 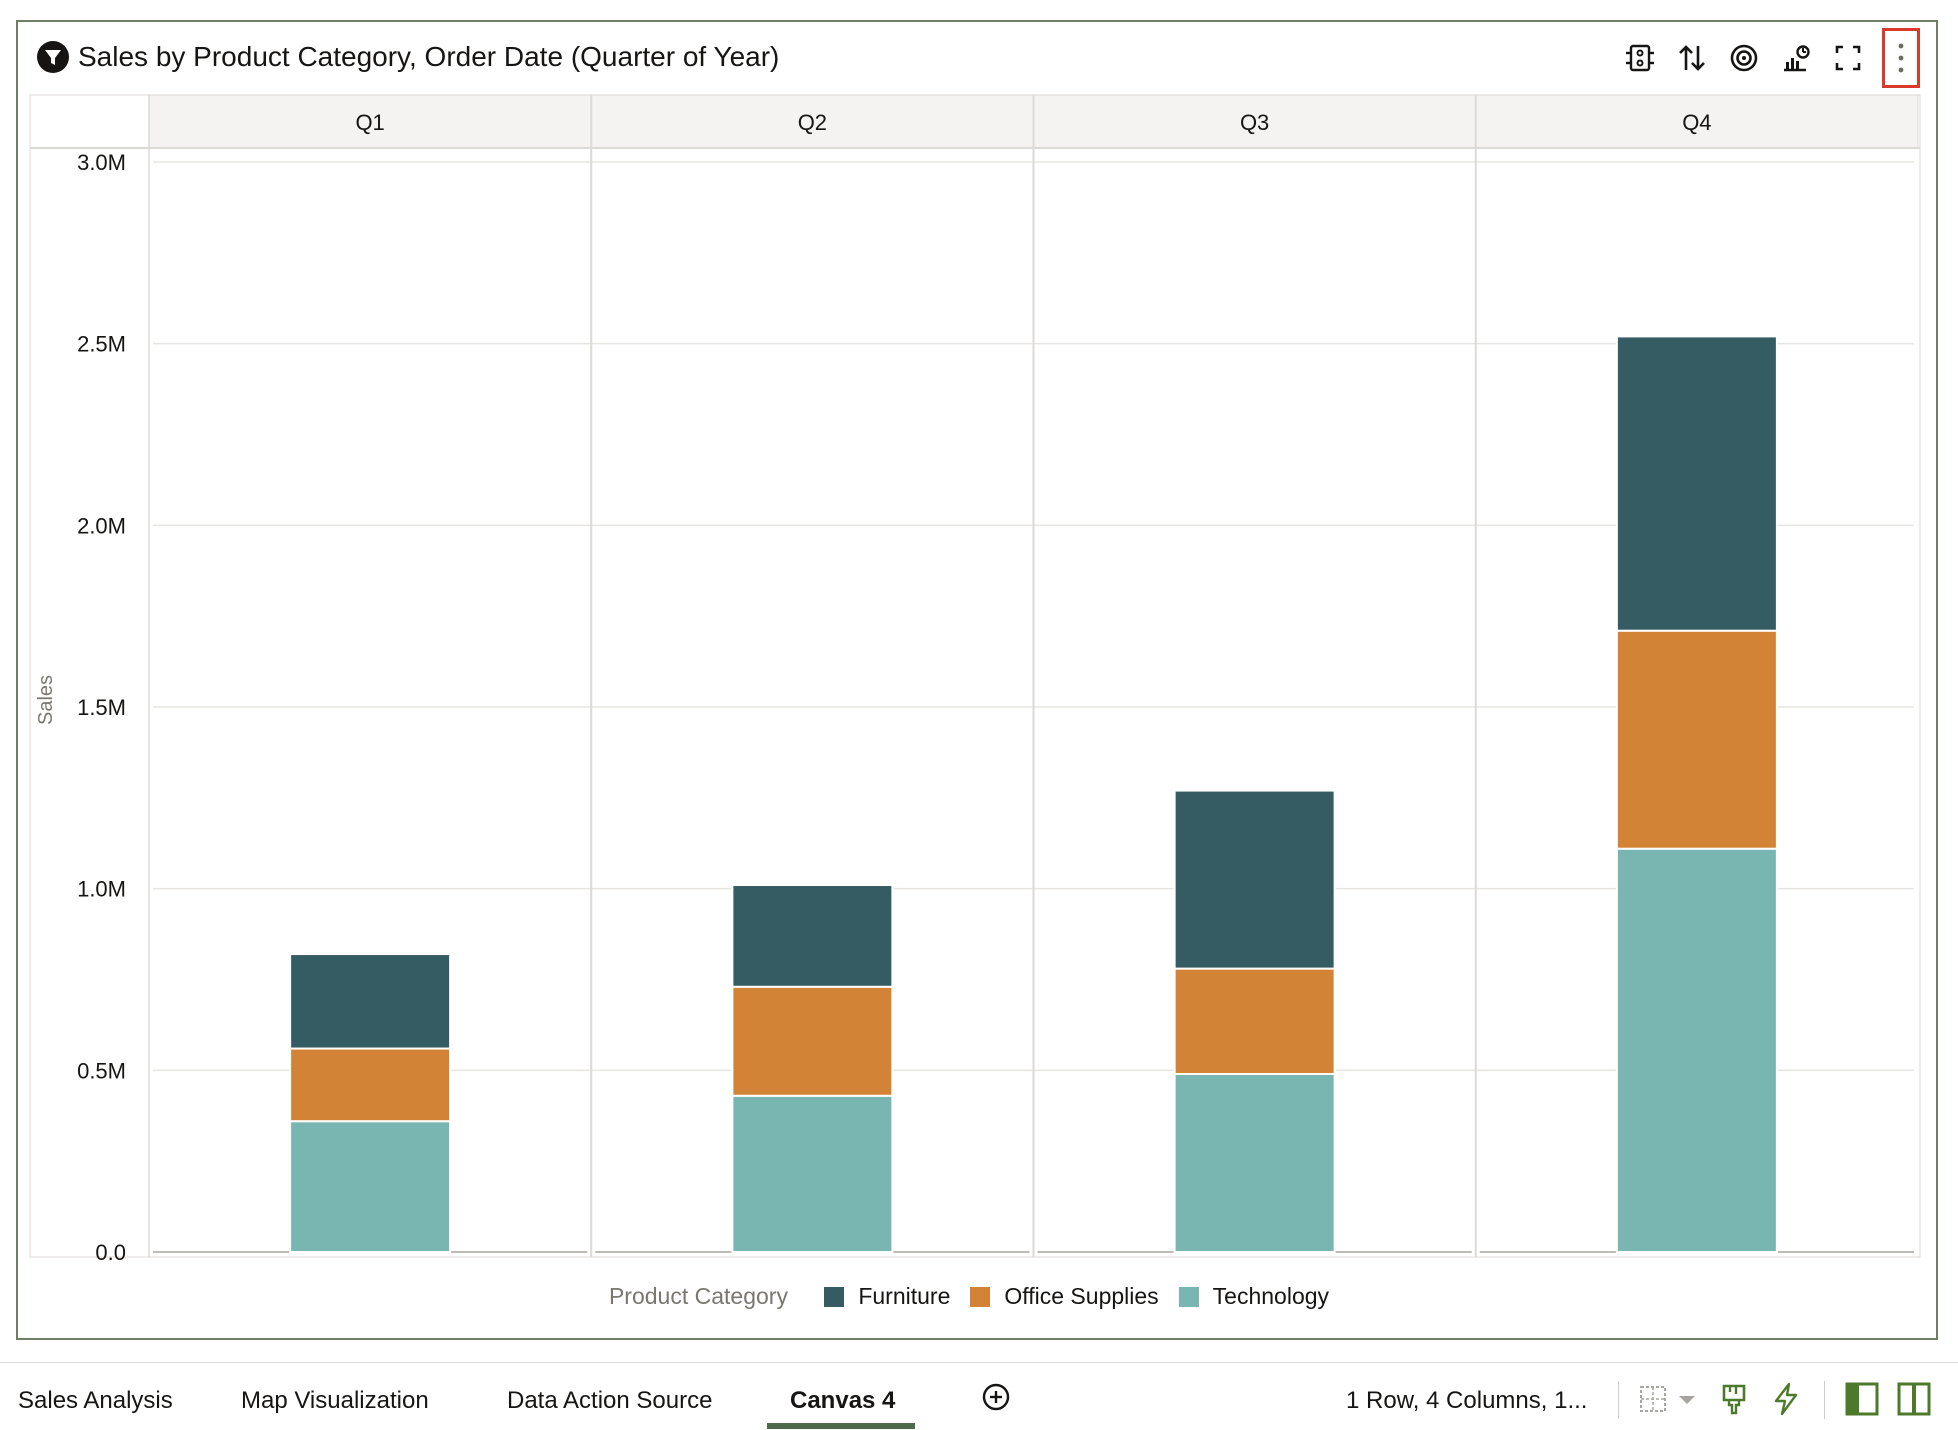 What do you see at coordinates (843, 1400) in the screenshot?
I see `tab-canvas-4: Canvas 4` at bounding box center [843, 1400].